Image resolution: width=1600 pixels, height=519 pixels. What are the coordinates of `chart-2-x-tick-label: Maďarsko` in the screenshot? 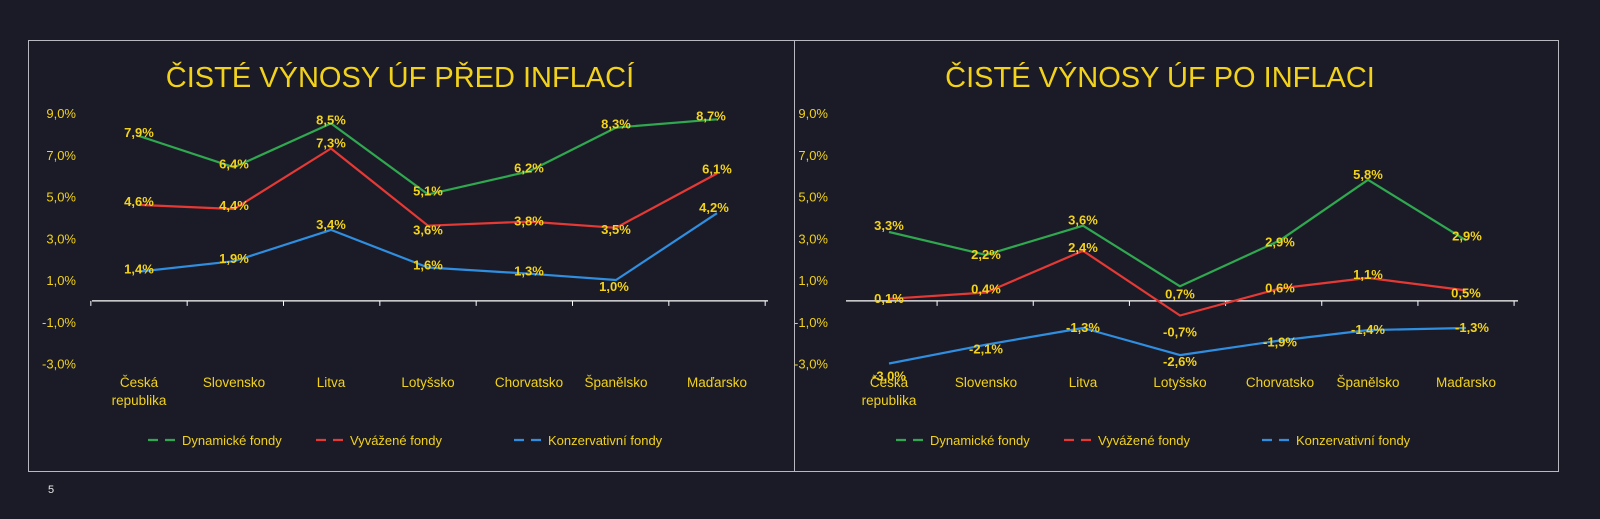 It's located at (1466, 382).